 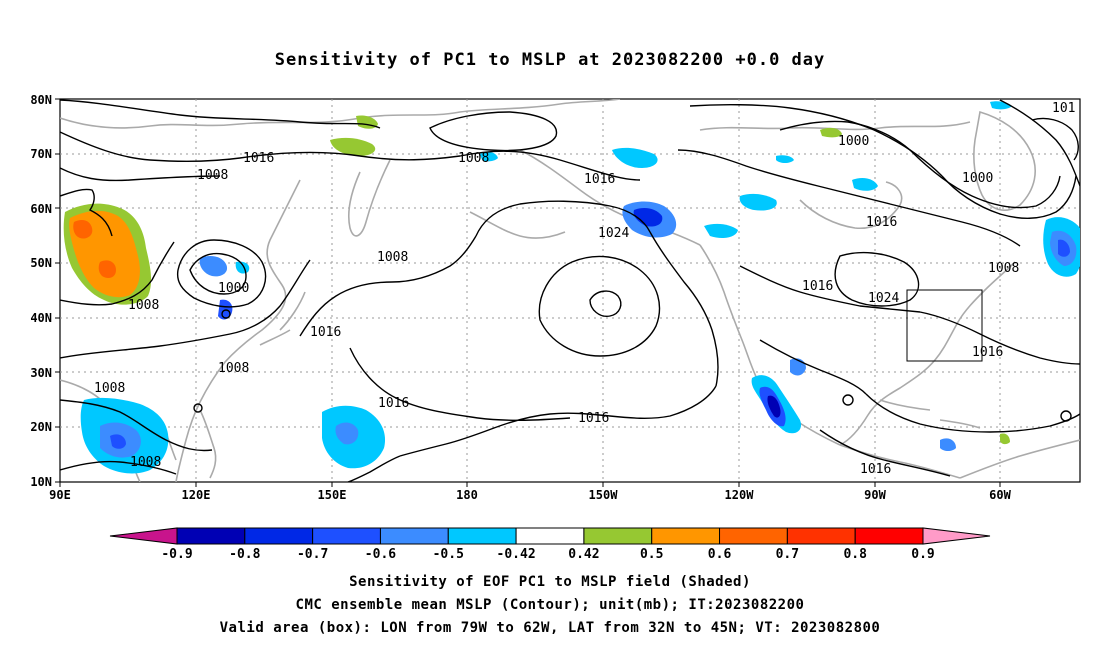 I want to click on lon-label: 120W, so click(x=740, y=495).